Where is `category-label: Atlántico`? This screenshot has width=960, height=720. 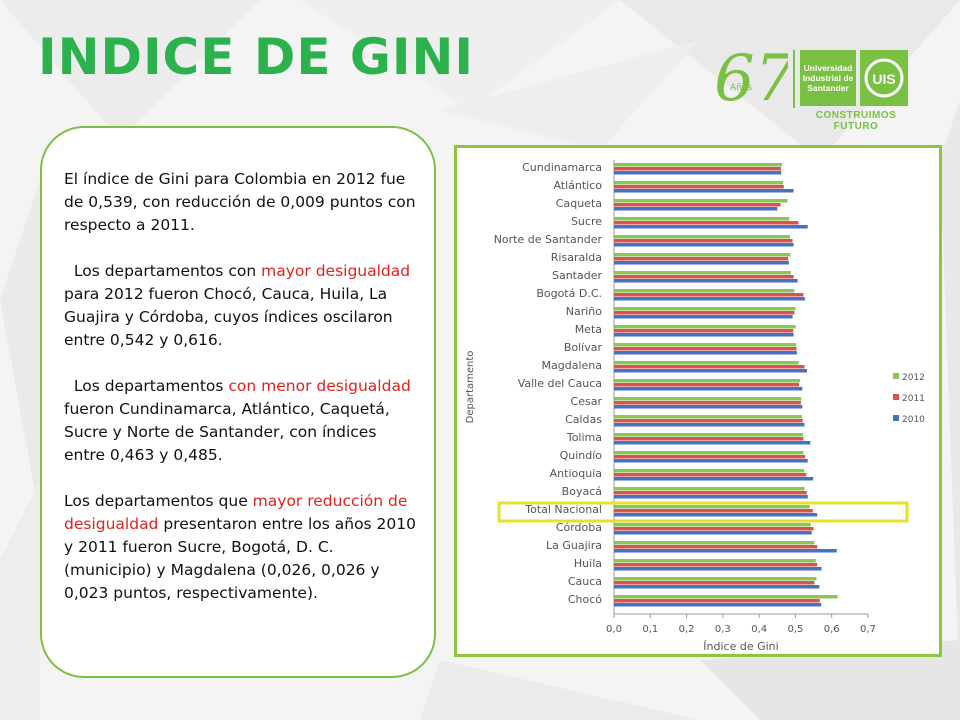 category-label: Atlántico is located at coordinates (577, 185).